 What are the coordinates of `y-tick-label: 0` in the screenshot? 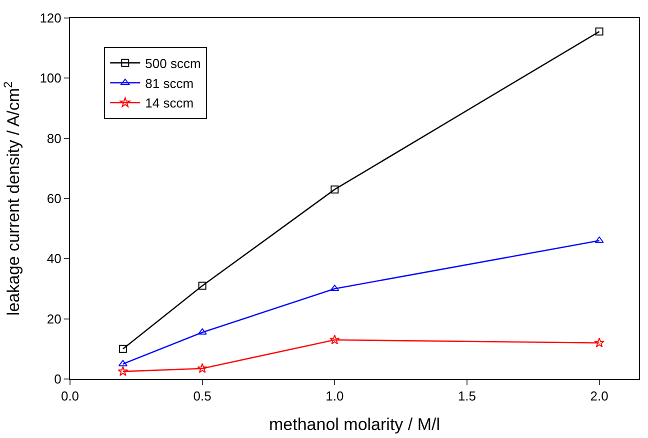 It's located at (58, 379).